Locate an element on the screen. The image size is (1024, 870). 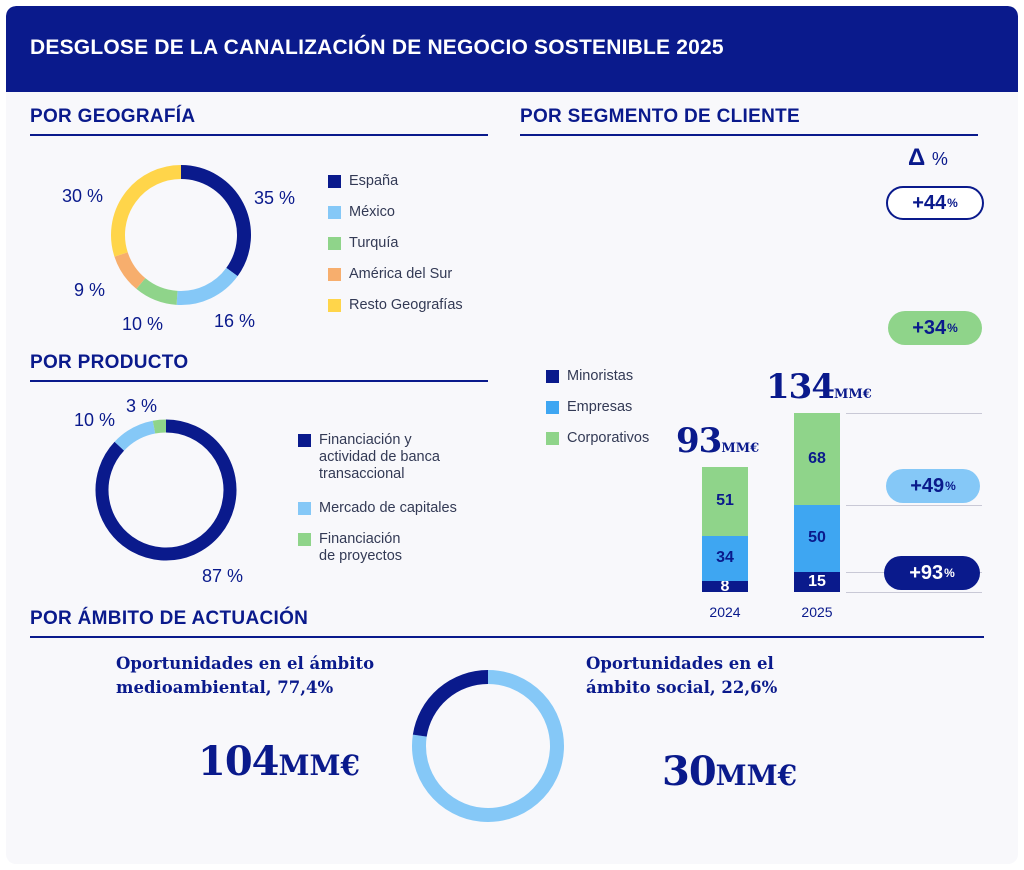
bar-value-corporativos-2025: 68 is located at coordinates (817, 458).